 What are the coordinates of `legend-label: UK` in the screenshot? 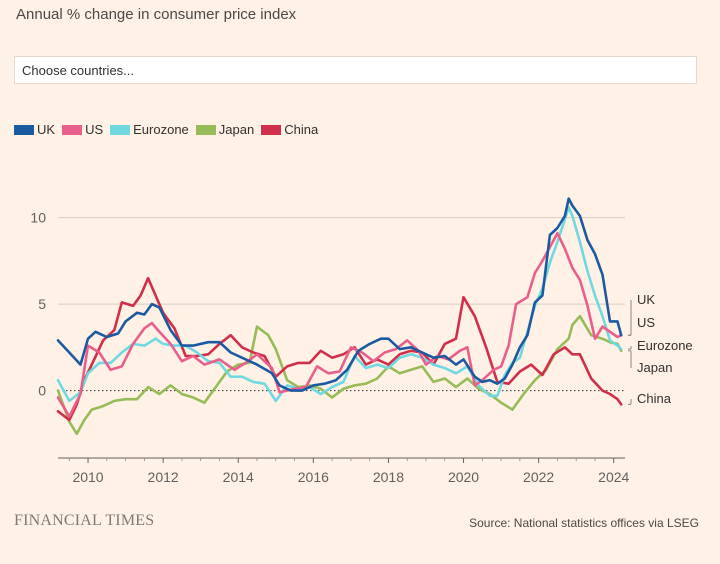 It's located at (46, 129).